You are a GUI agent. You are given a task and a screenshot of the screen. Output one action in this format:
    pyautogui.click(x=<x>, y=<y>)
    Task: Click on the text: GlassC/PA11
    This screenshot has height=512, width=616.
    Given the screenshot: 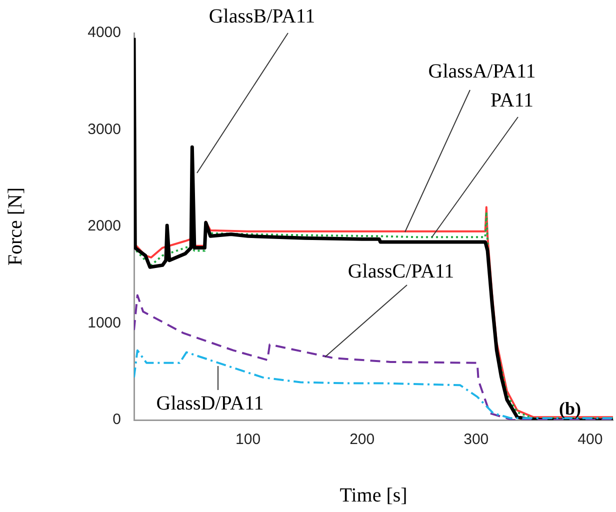 What is the action you would take?
    pyautogui.click(x=401, y=271)
    